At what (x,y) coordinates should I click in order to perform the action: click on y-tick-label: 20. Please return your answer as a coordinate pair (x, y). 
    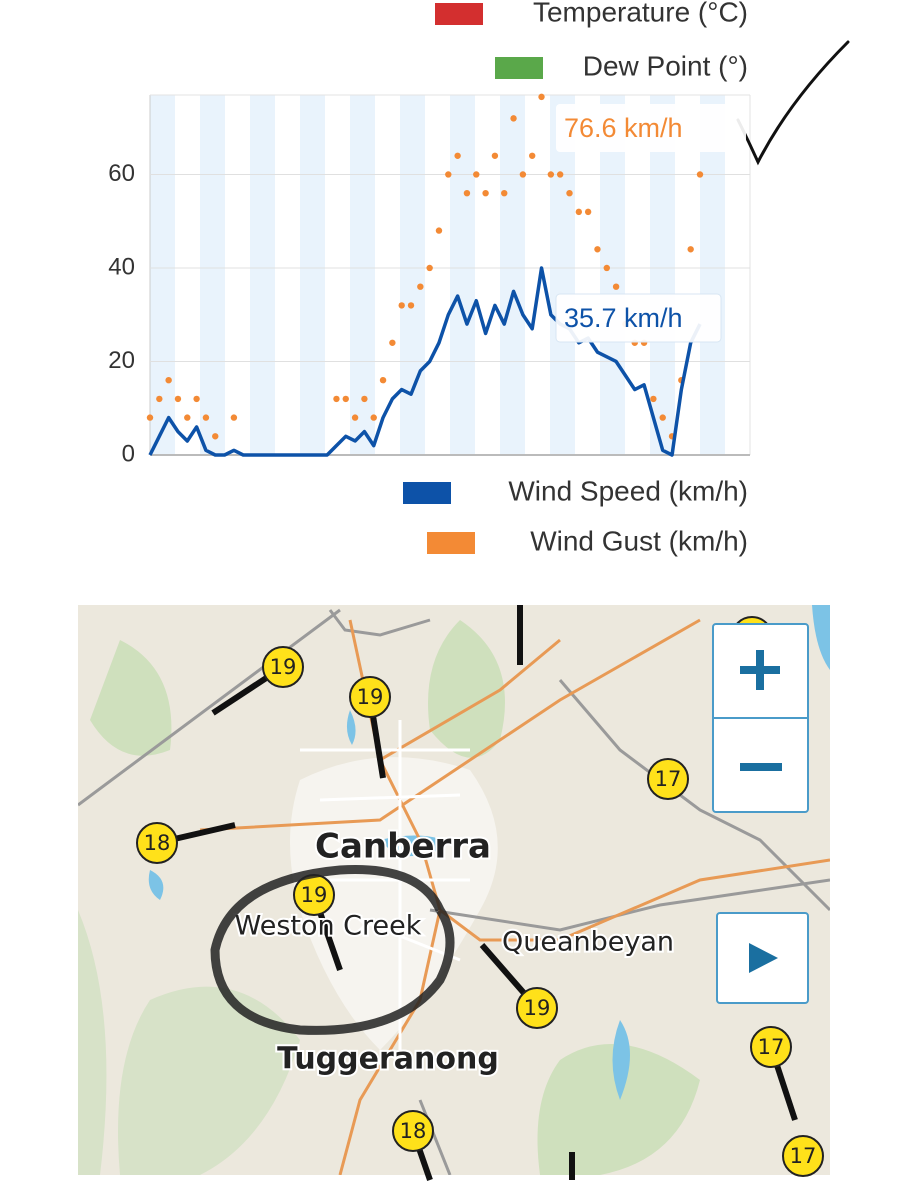
    Looking at the image, I should click on (121, 360).